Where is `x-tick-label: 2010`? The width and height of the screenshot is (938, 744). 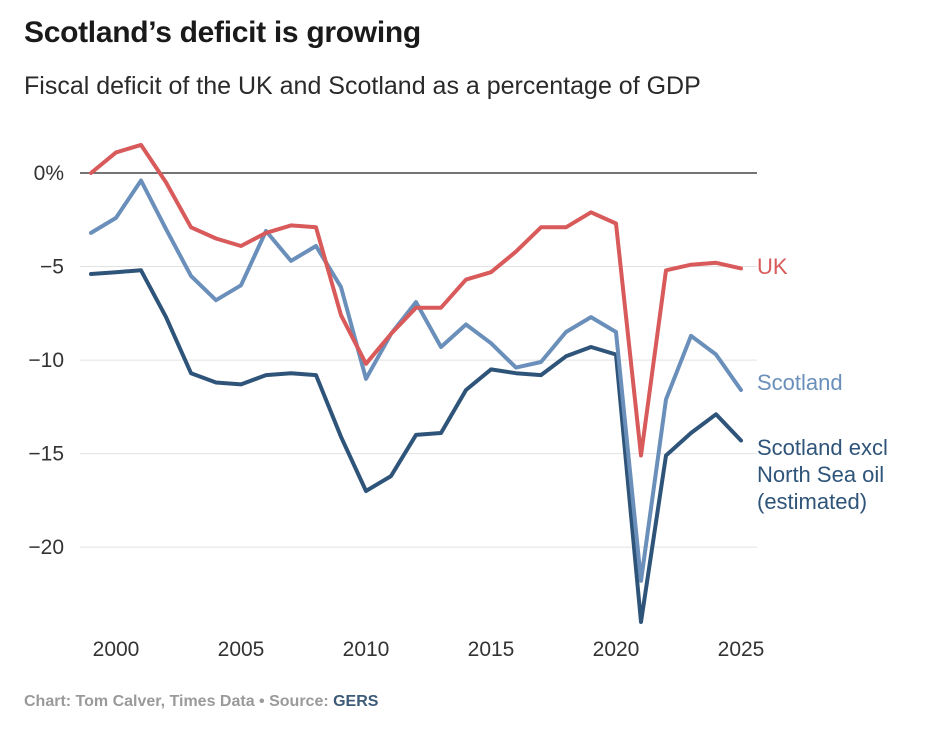
x-tick-label: 2010 is located at coordinates (366, 649).